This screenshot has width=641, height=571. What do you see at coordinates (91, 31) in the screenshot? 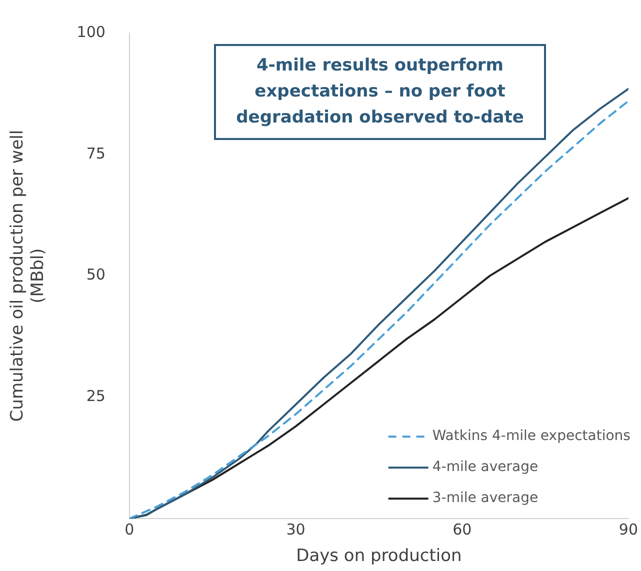
I see `y-tick-label: 100` at bounding box center [91, 31].